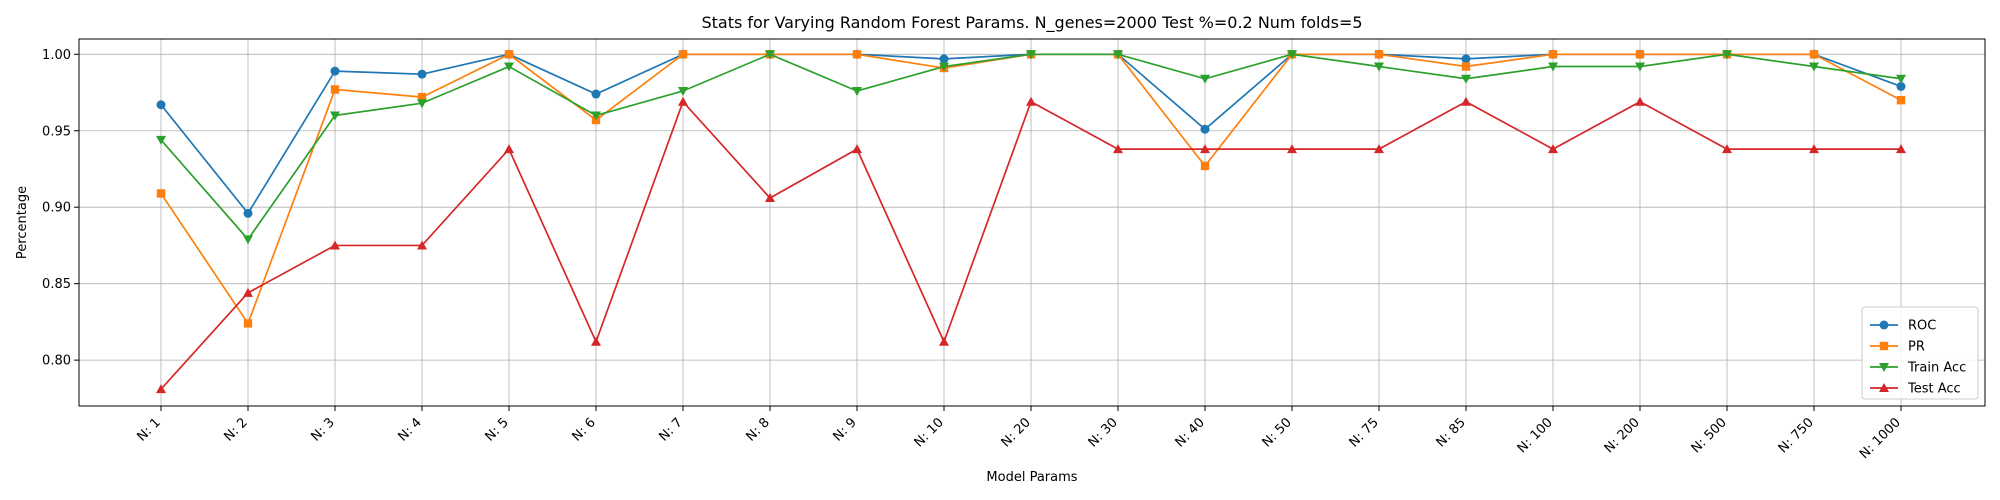  I want to click on y-axis-ticks: 0.80 0.85 0.90 0.95 1.00, so click(60, 208).